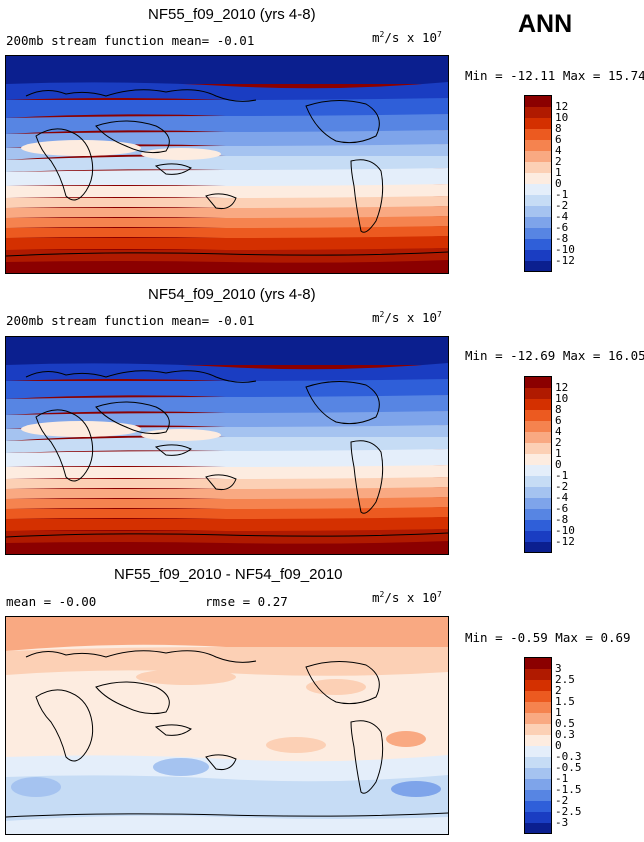 The height and width of the screenshot is (842, 644). I want to click on panel3-mean-text: mean = -0.00, so click(51, 601).